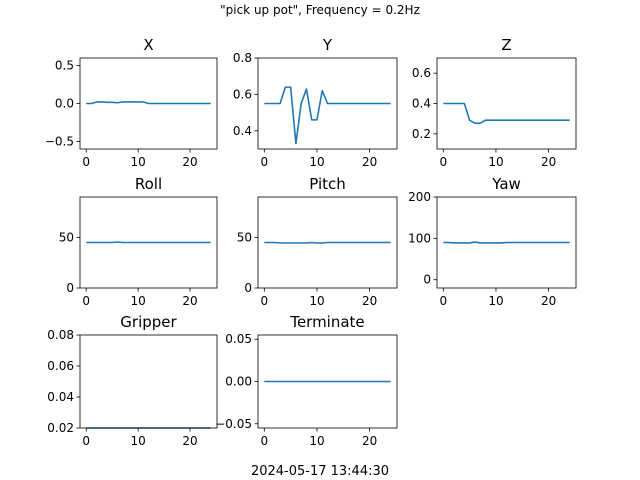 The height and width of the screenshot is (480, 640). I want to click on gripper-ytick-label: 0.04, so click(60, 397).